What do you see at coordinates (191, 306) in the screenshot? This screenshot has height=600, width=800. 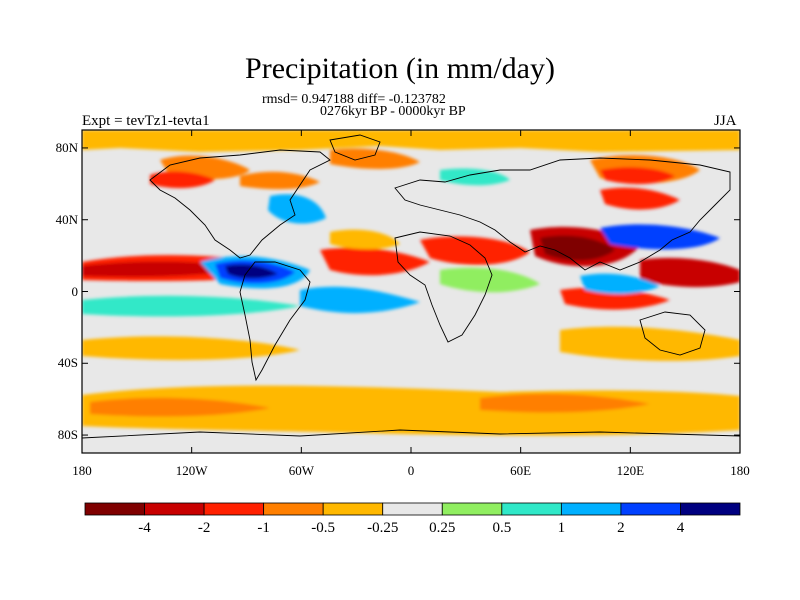 I see `south-pacific-wet` at bounding box center [191, 306].